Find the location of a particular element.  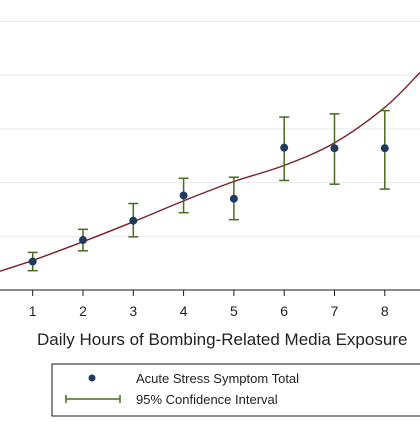

x-tick-label: 1 is located at coordinates (33, 311).